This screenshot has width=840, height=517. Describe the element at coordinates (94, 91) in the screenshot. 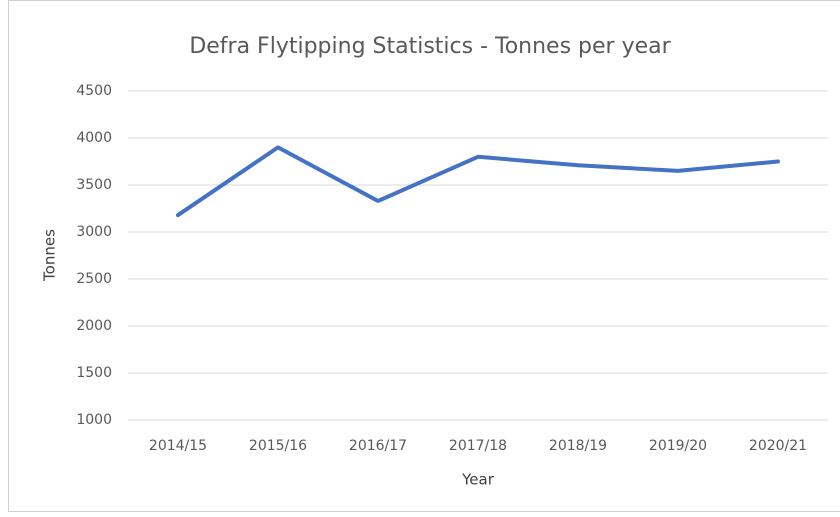

I see `y-tick-label: 4500` at that location.